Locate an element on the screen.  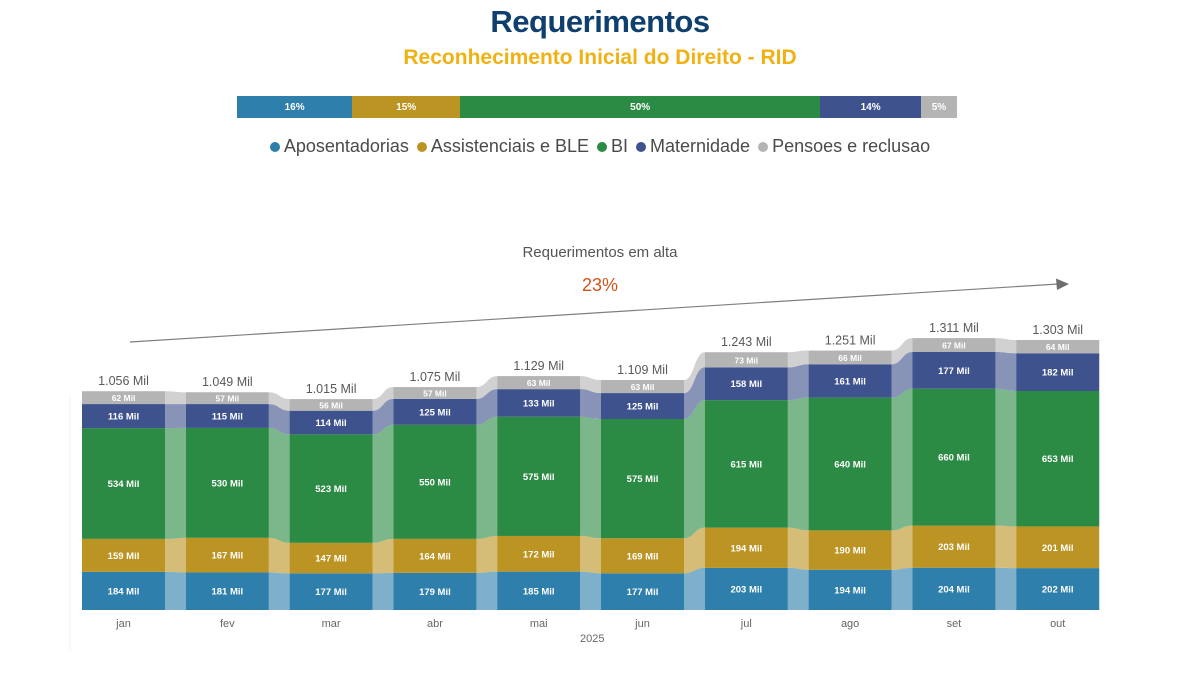
data-label: 640 Mil is located at coordinates (850, 465).